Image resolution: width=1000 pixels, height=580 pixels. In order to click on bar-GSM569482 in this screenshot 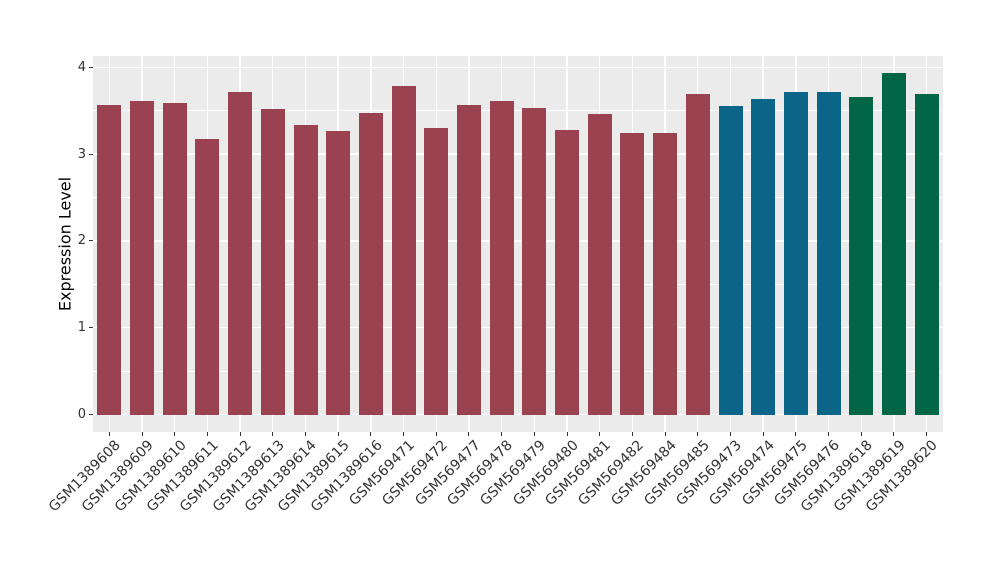, I will do `click(632, 274)`.